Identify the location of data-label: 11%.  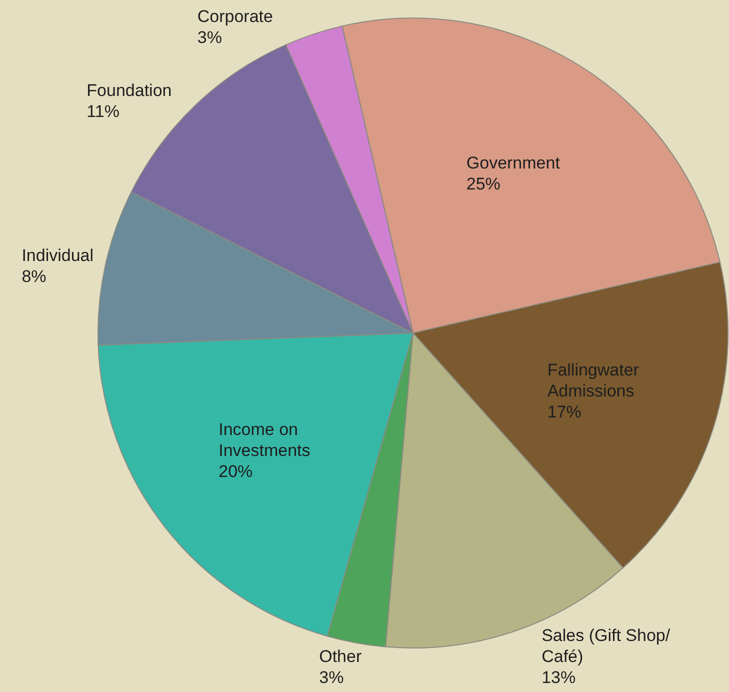
(103, 112).